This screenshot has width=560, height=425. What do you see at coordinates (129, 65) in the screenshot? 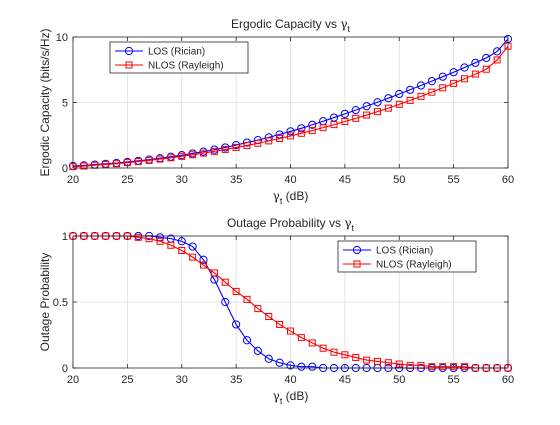
I see `legend-marker-square` at bounding box center [129, 65].